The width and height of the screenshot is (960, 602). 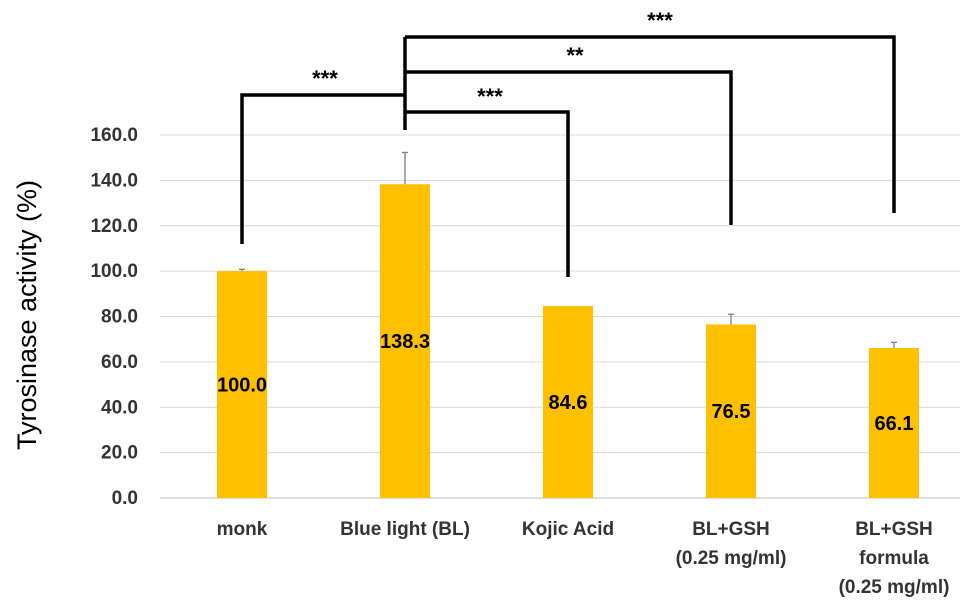 What do you see at coordinates (894, 558) in the screenshot?
I see `x-tick-label: formula` at bounding box center [894, 558].